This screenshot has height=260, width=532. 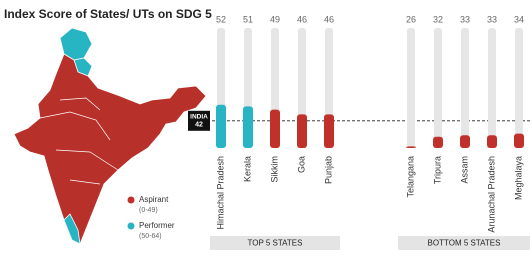 I want to click on reference-label: INDIA, so click(x=199, y=117).